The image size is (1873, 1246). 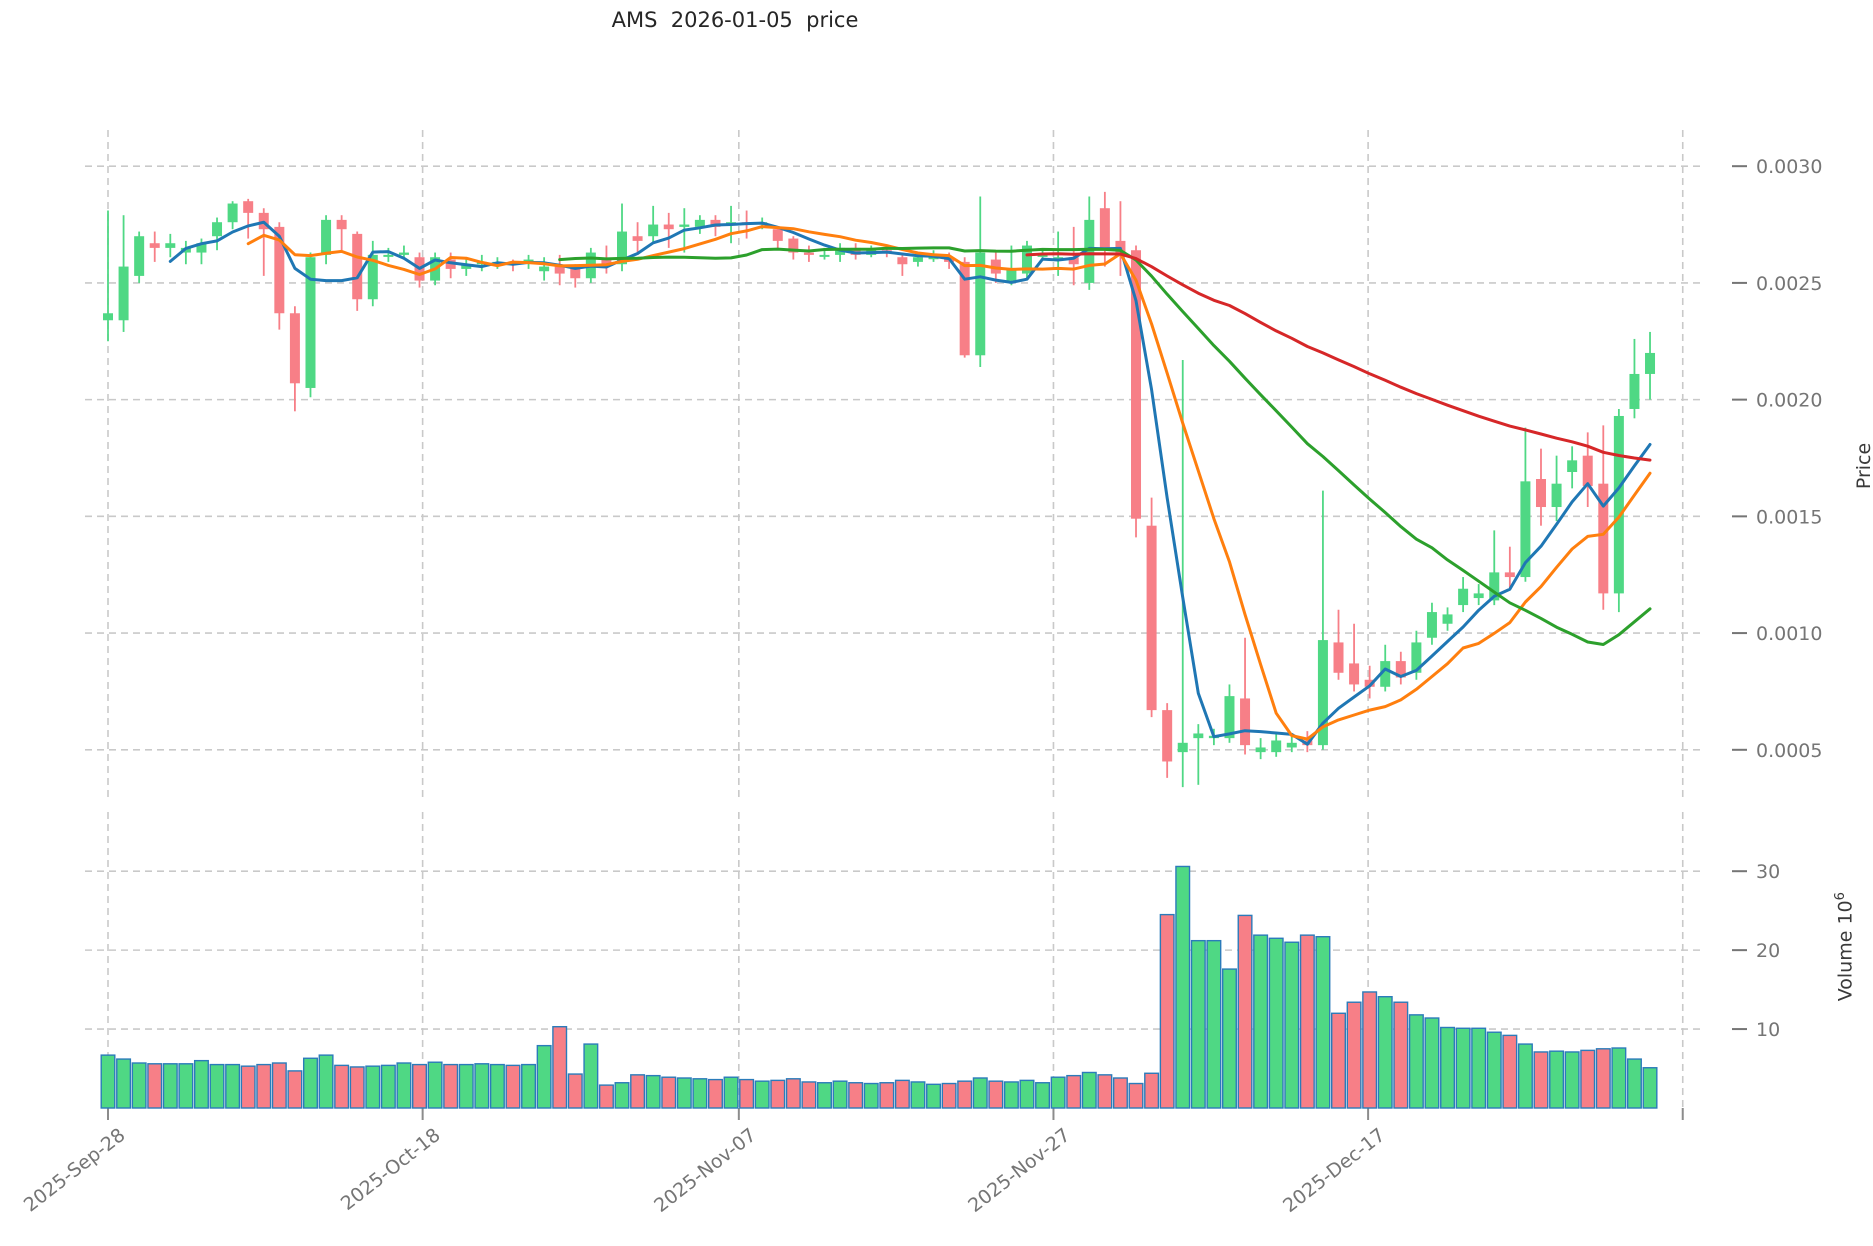 I want to click on sma60-line, so click(x=1338, y=357).